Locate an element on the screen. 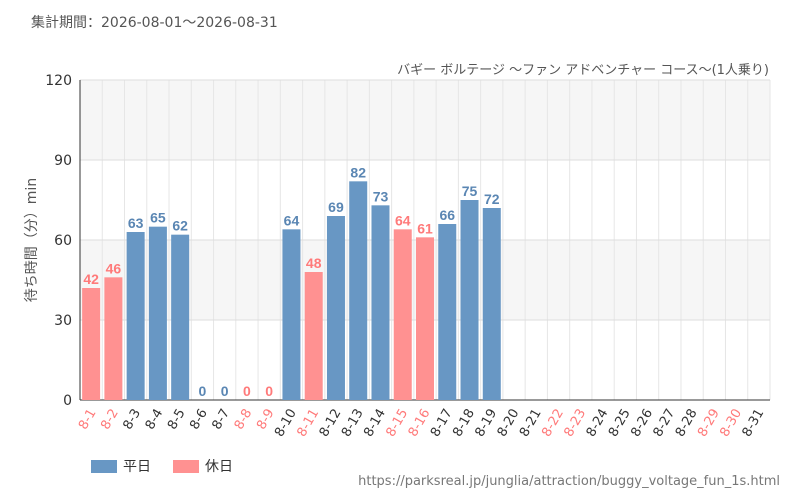 The width and height of the screenshot is (800, 500). x-tick-label-8-17: 8-17 is located at coordinates (442, 423).